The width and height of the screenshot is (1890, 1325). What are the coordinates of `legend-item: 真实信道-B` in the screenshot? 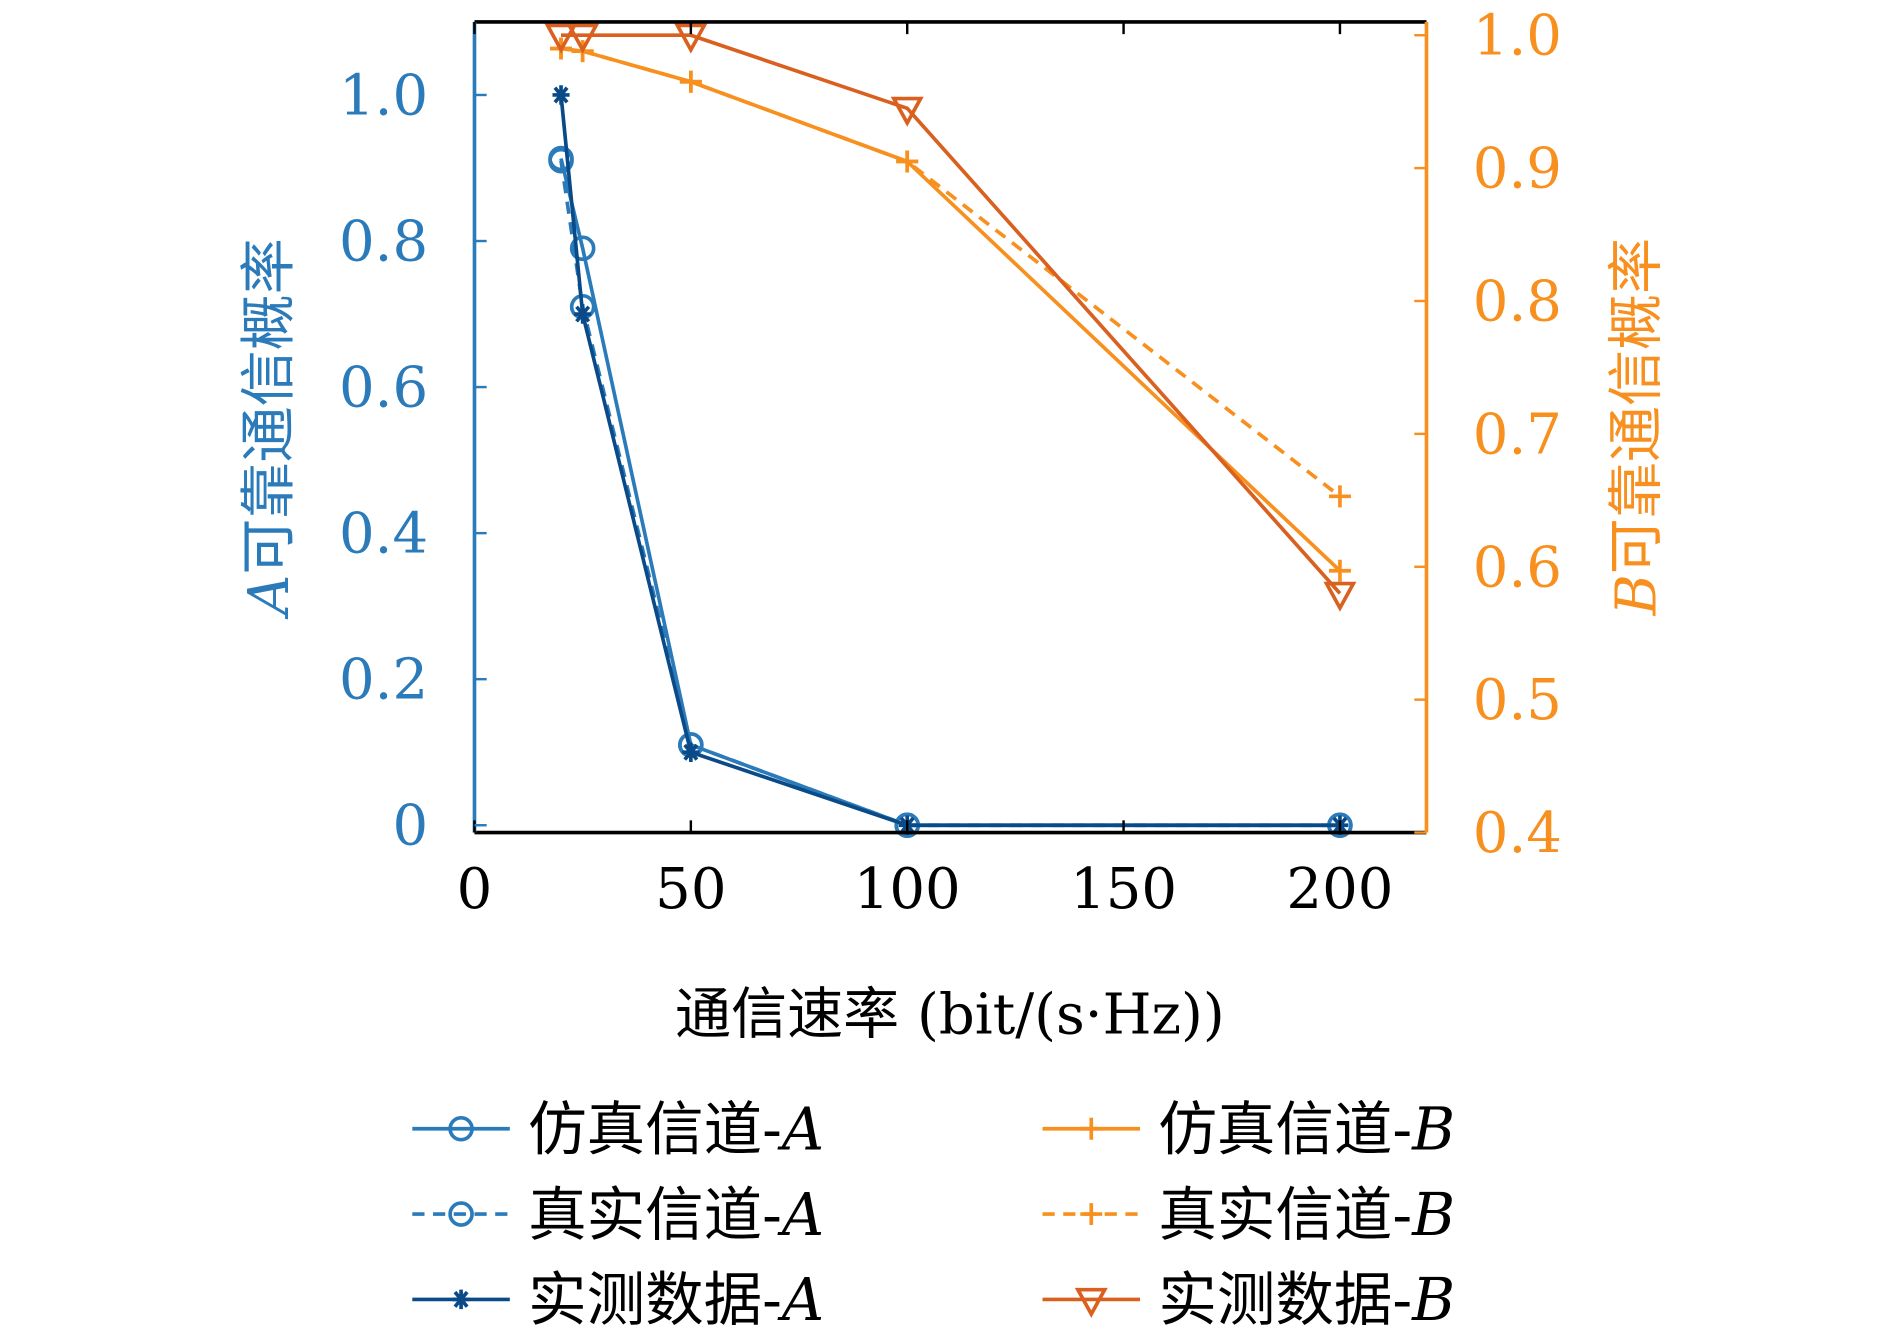 It's located at (1248, 1215).